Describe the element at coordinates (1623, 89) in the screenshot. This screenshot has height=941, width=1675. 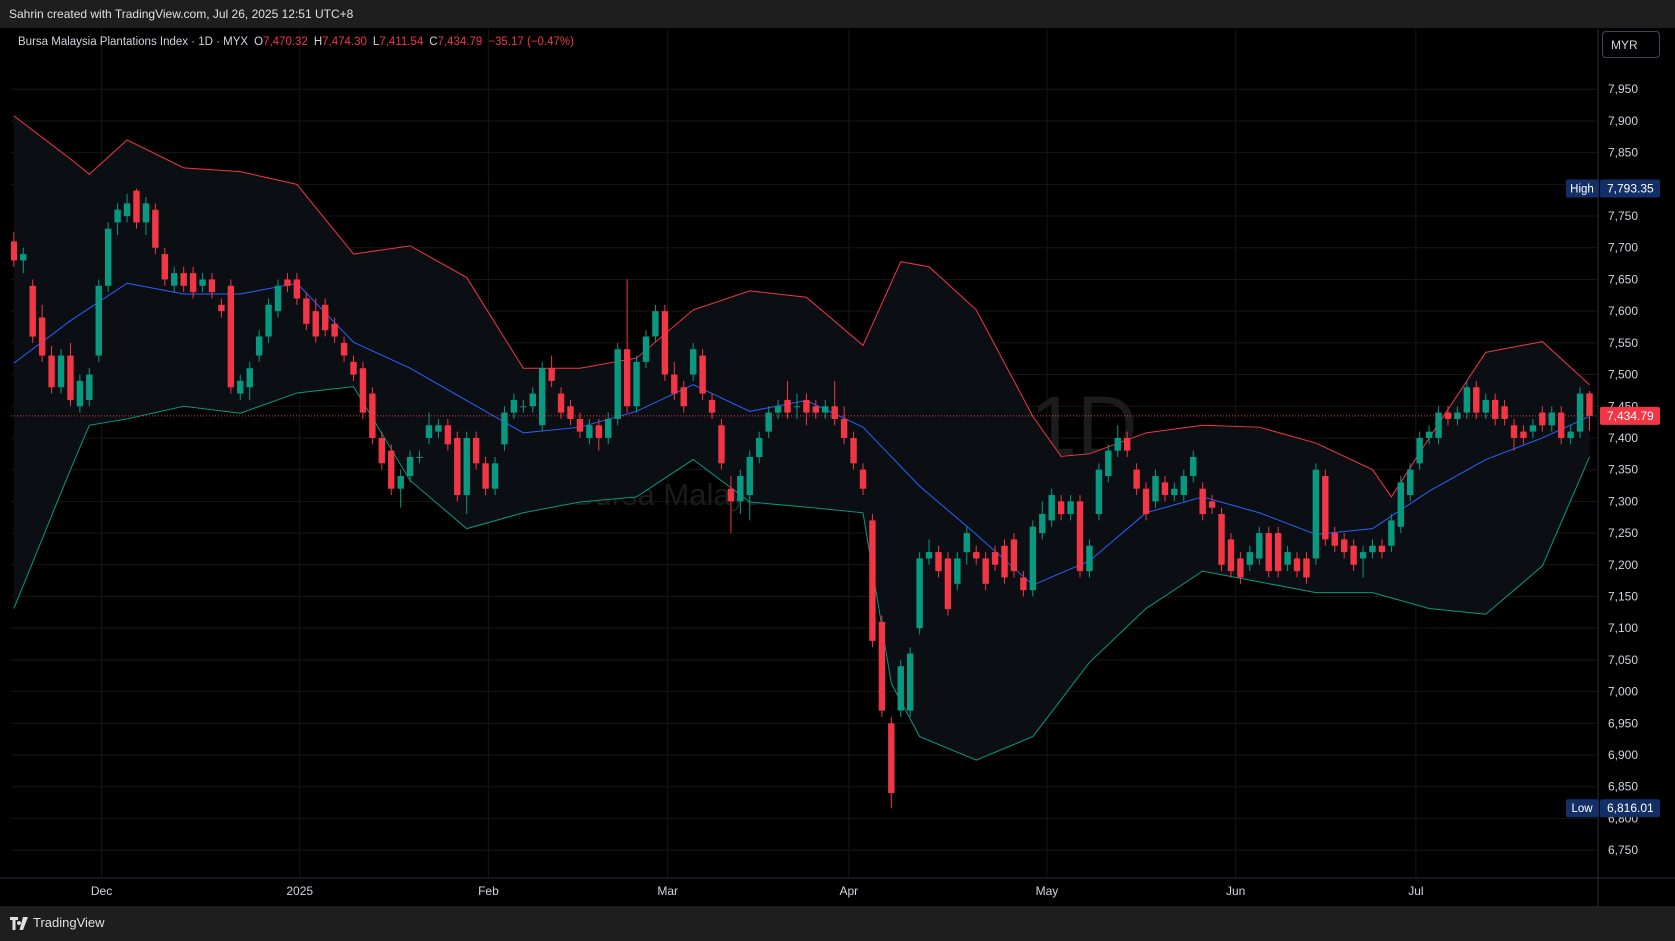
I see `y-tick-label: 7,950` at that location.